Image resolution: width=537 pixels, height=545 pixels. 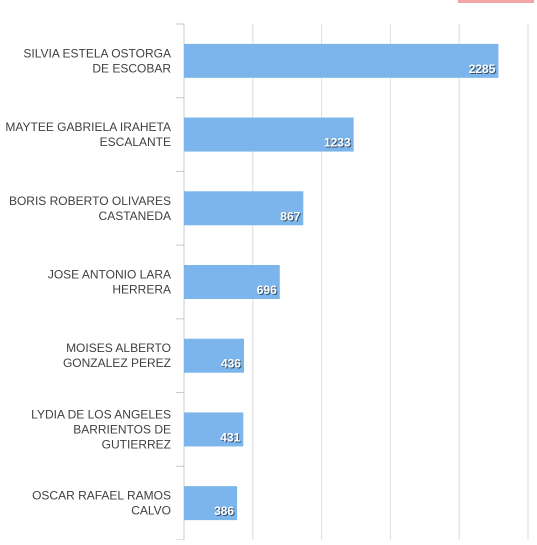 I want to click on partial-header-mark, so click(x=496, y=1).